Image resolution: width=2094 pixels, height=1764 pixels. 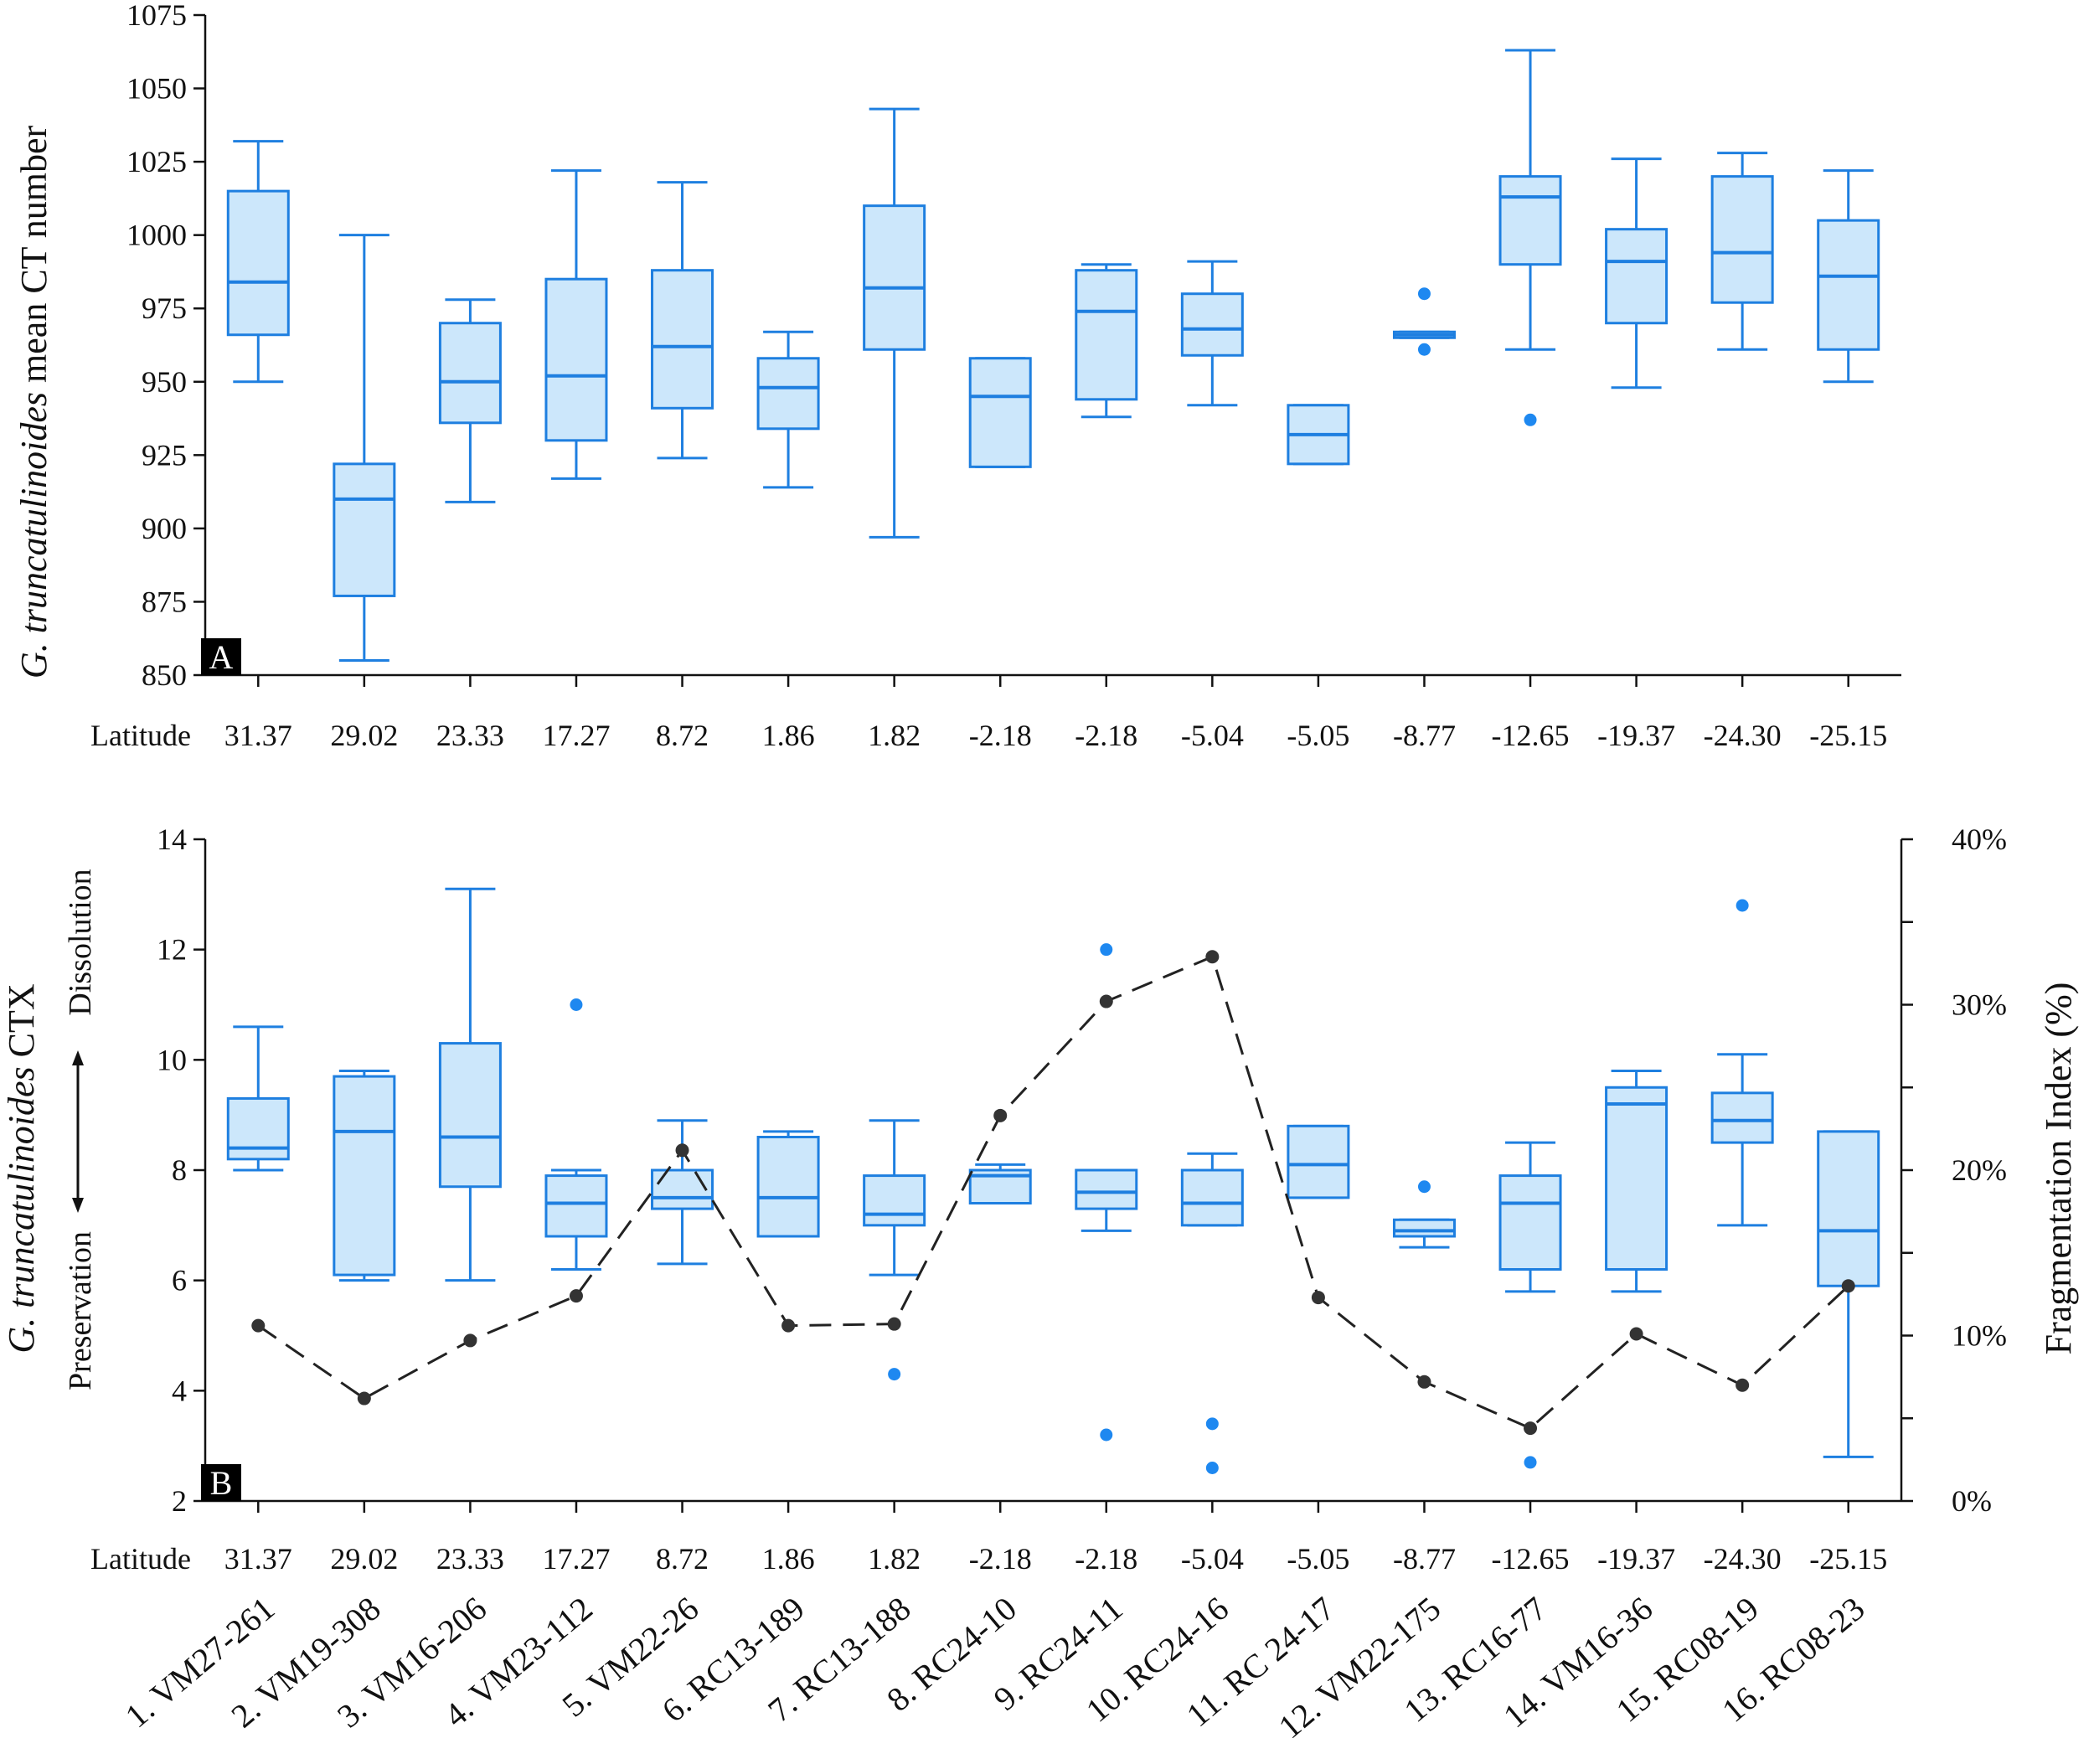 What do you see at coordinates (179, 1501) in the screenshot?
I see `y-tick-label: 2` at bounding box center [179, 1501].